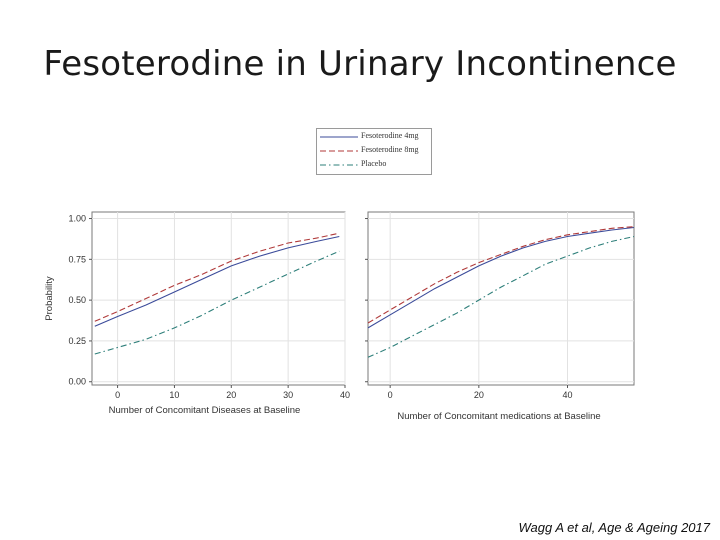 This screenshot has width=720, height=540. I want to click on legend-item-4mg: Fesoterodine 4mg, so click(374, 138).